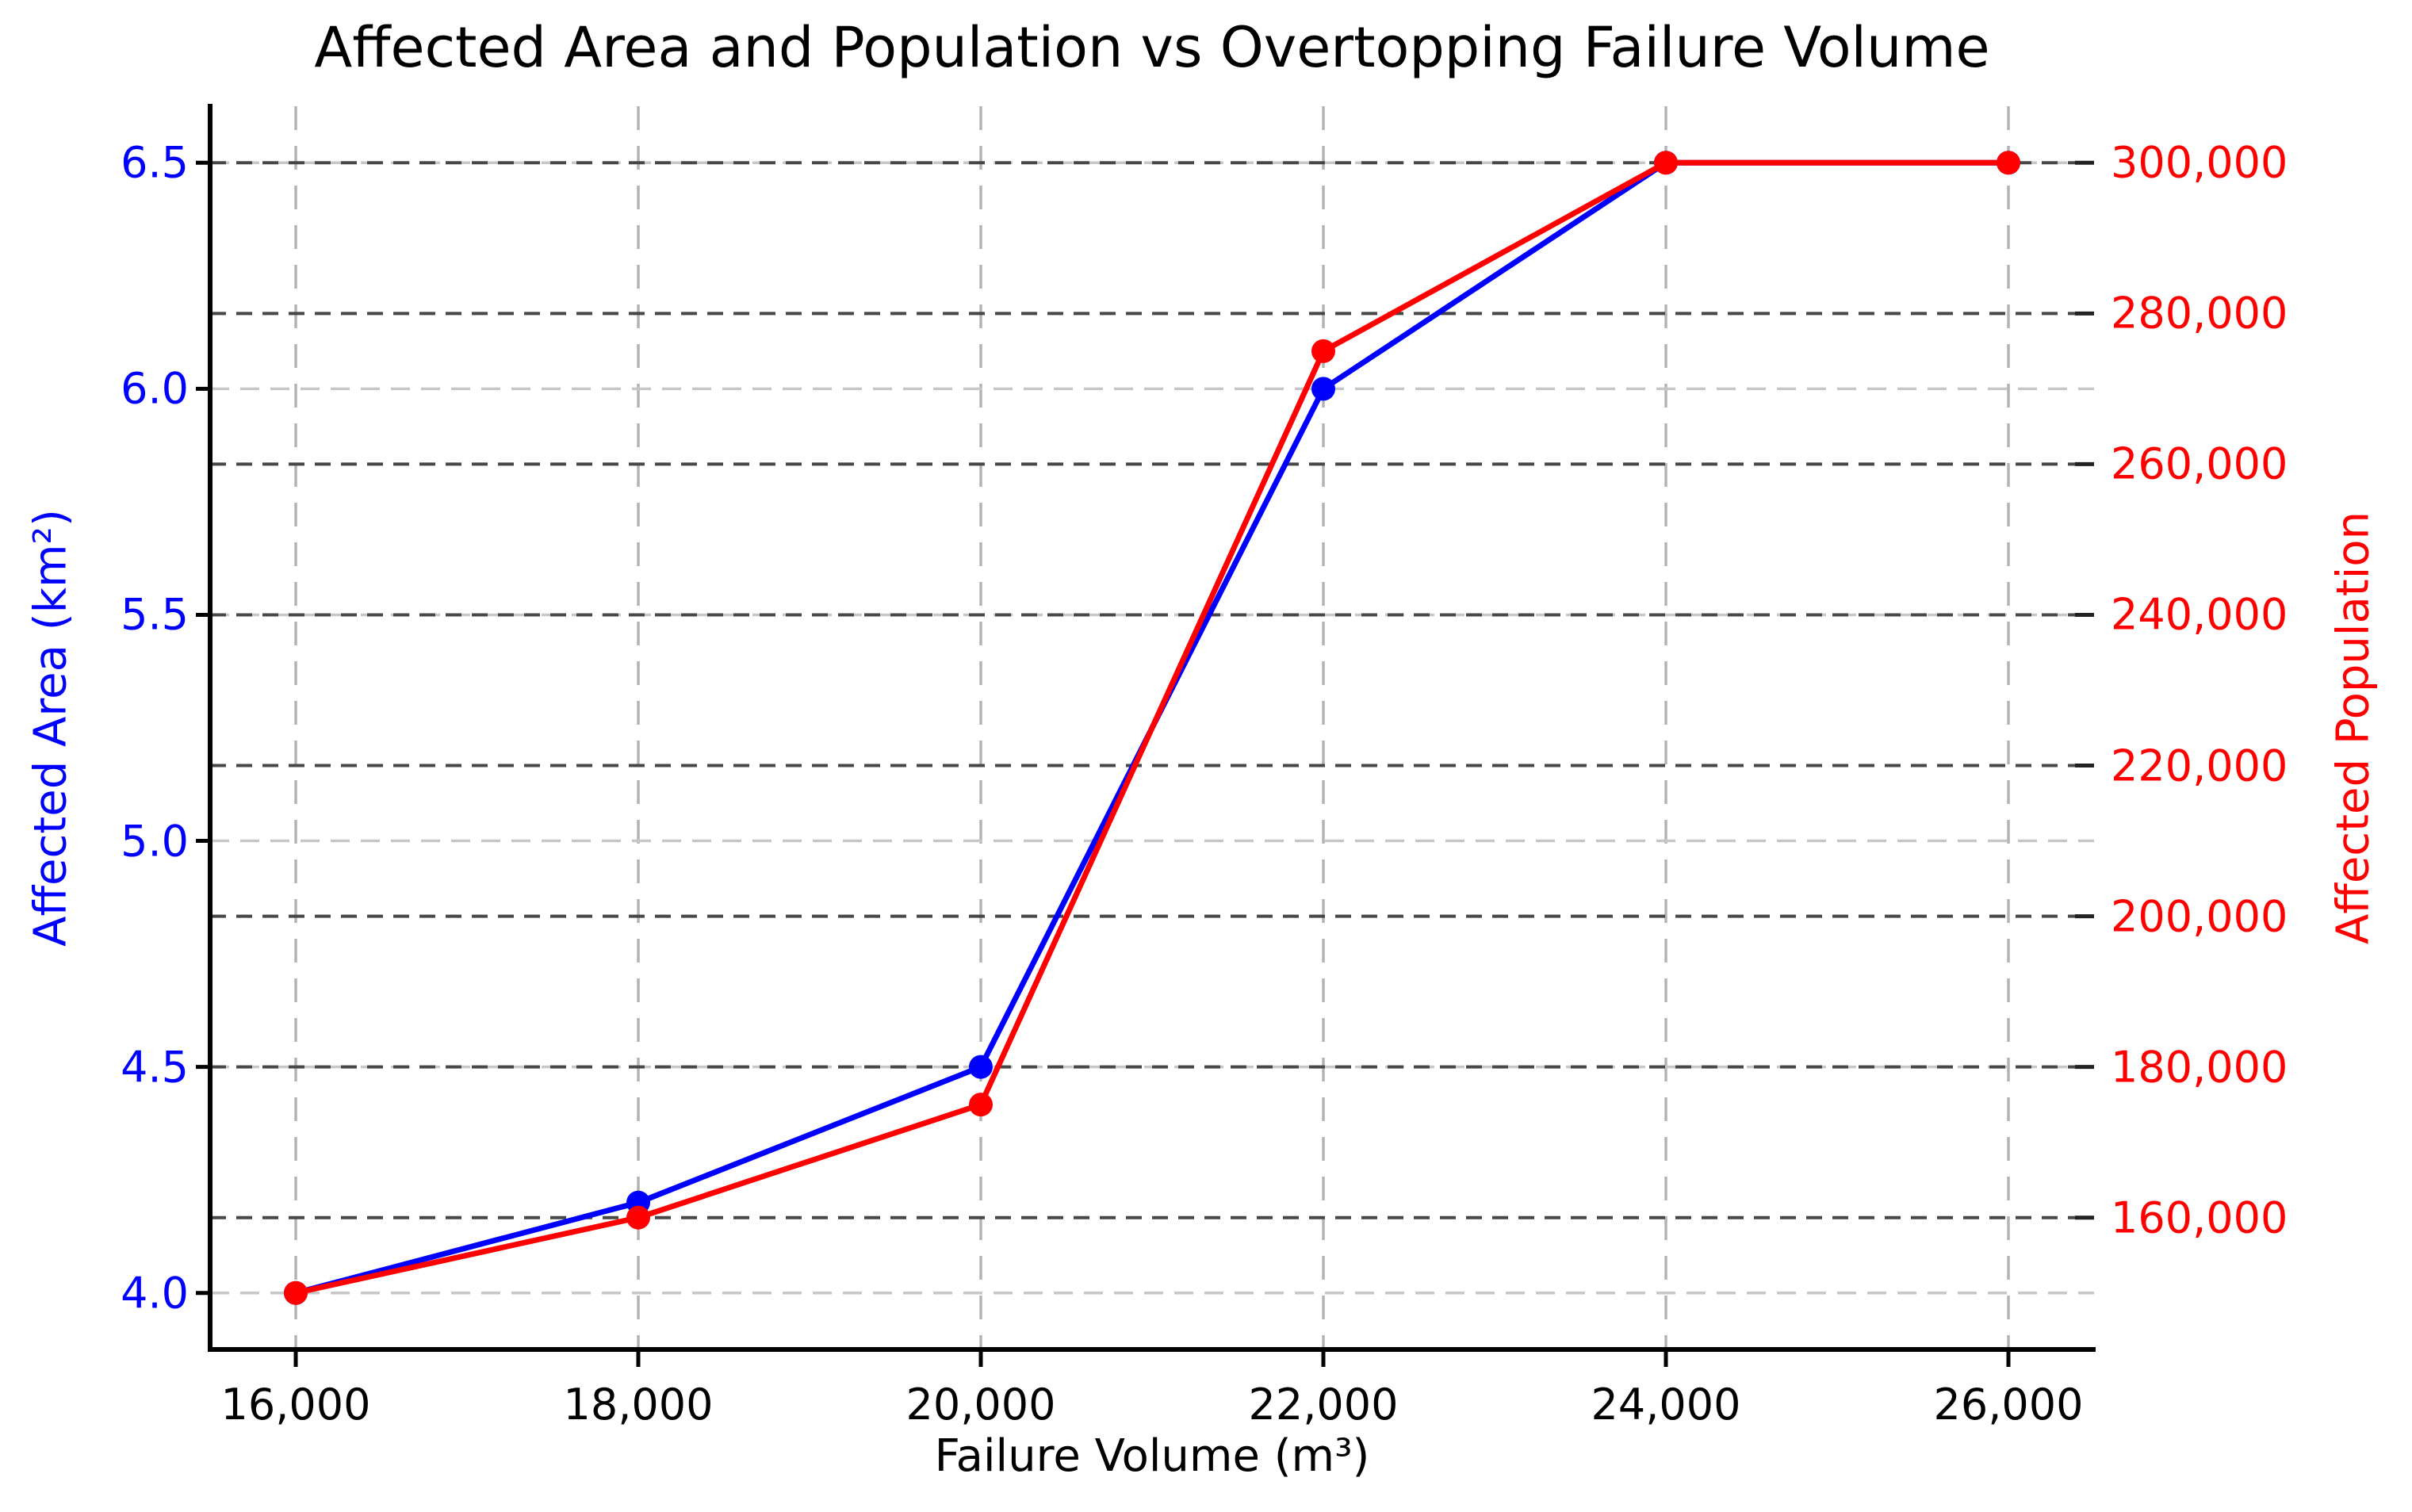 Image resolution: width=2412 pixels, height=1512 pixels. What do you see at coordinates (155, 162) in the screenshot?
I see `y-left-tick-label: 6.5` at bounding box center [155, 162].